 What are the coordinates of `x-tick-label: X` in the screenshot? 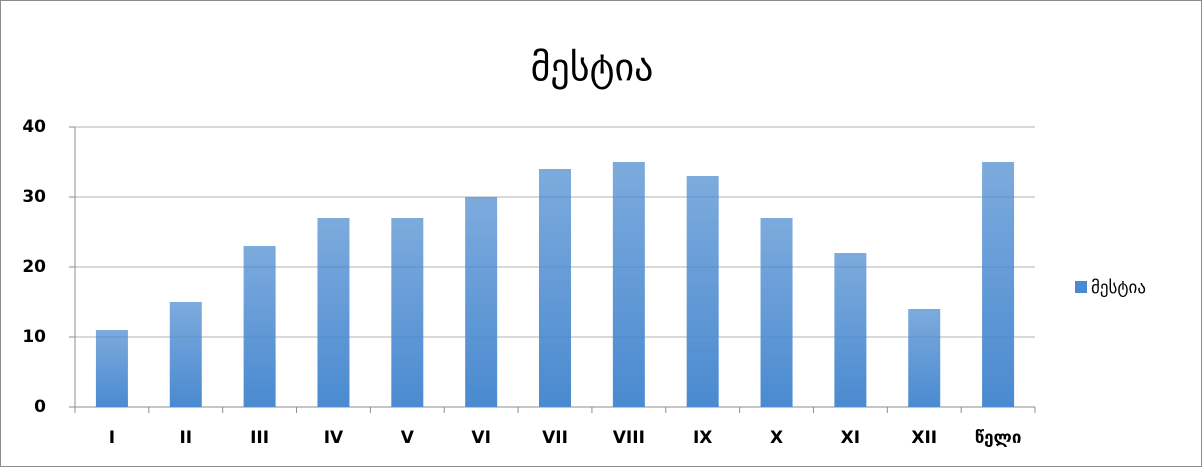 It's located at (776, 438).